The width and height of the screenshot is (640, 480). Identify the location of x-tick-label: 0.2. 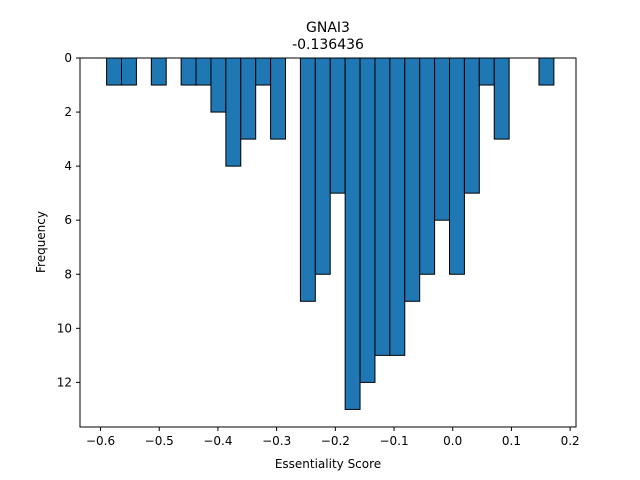
(570, 441).